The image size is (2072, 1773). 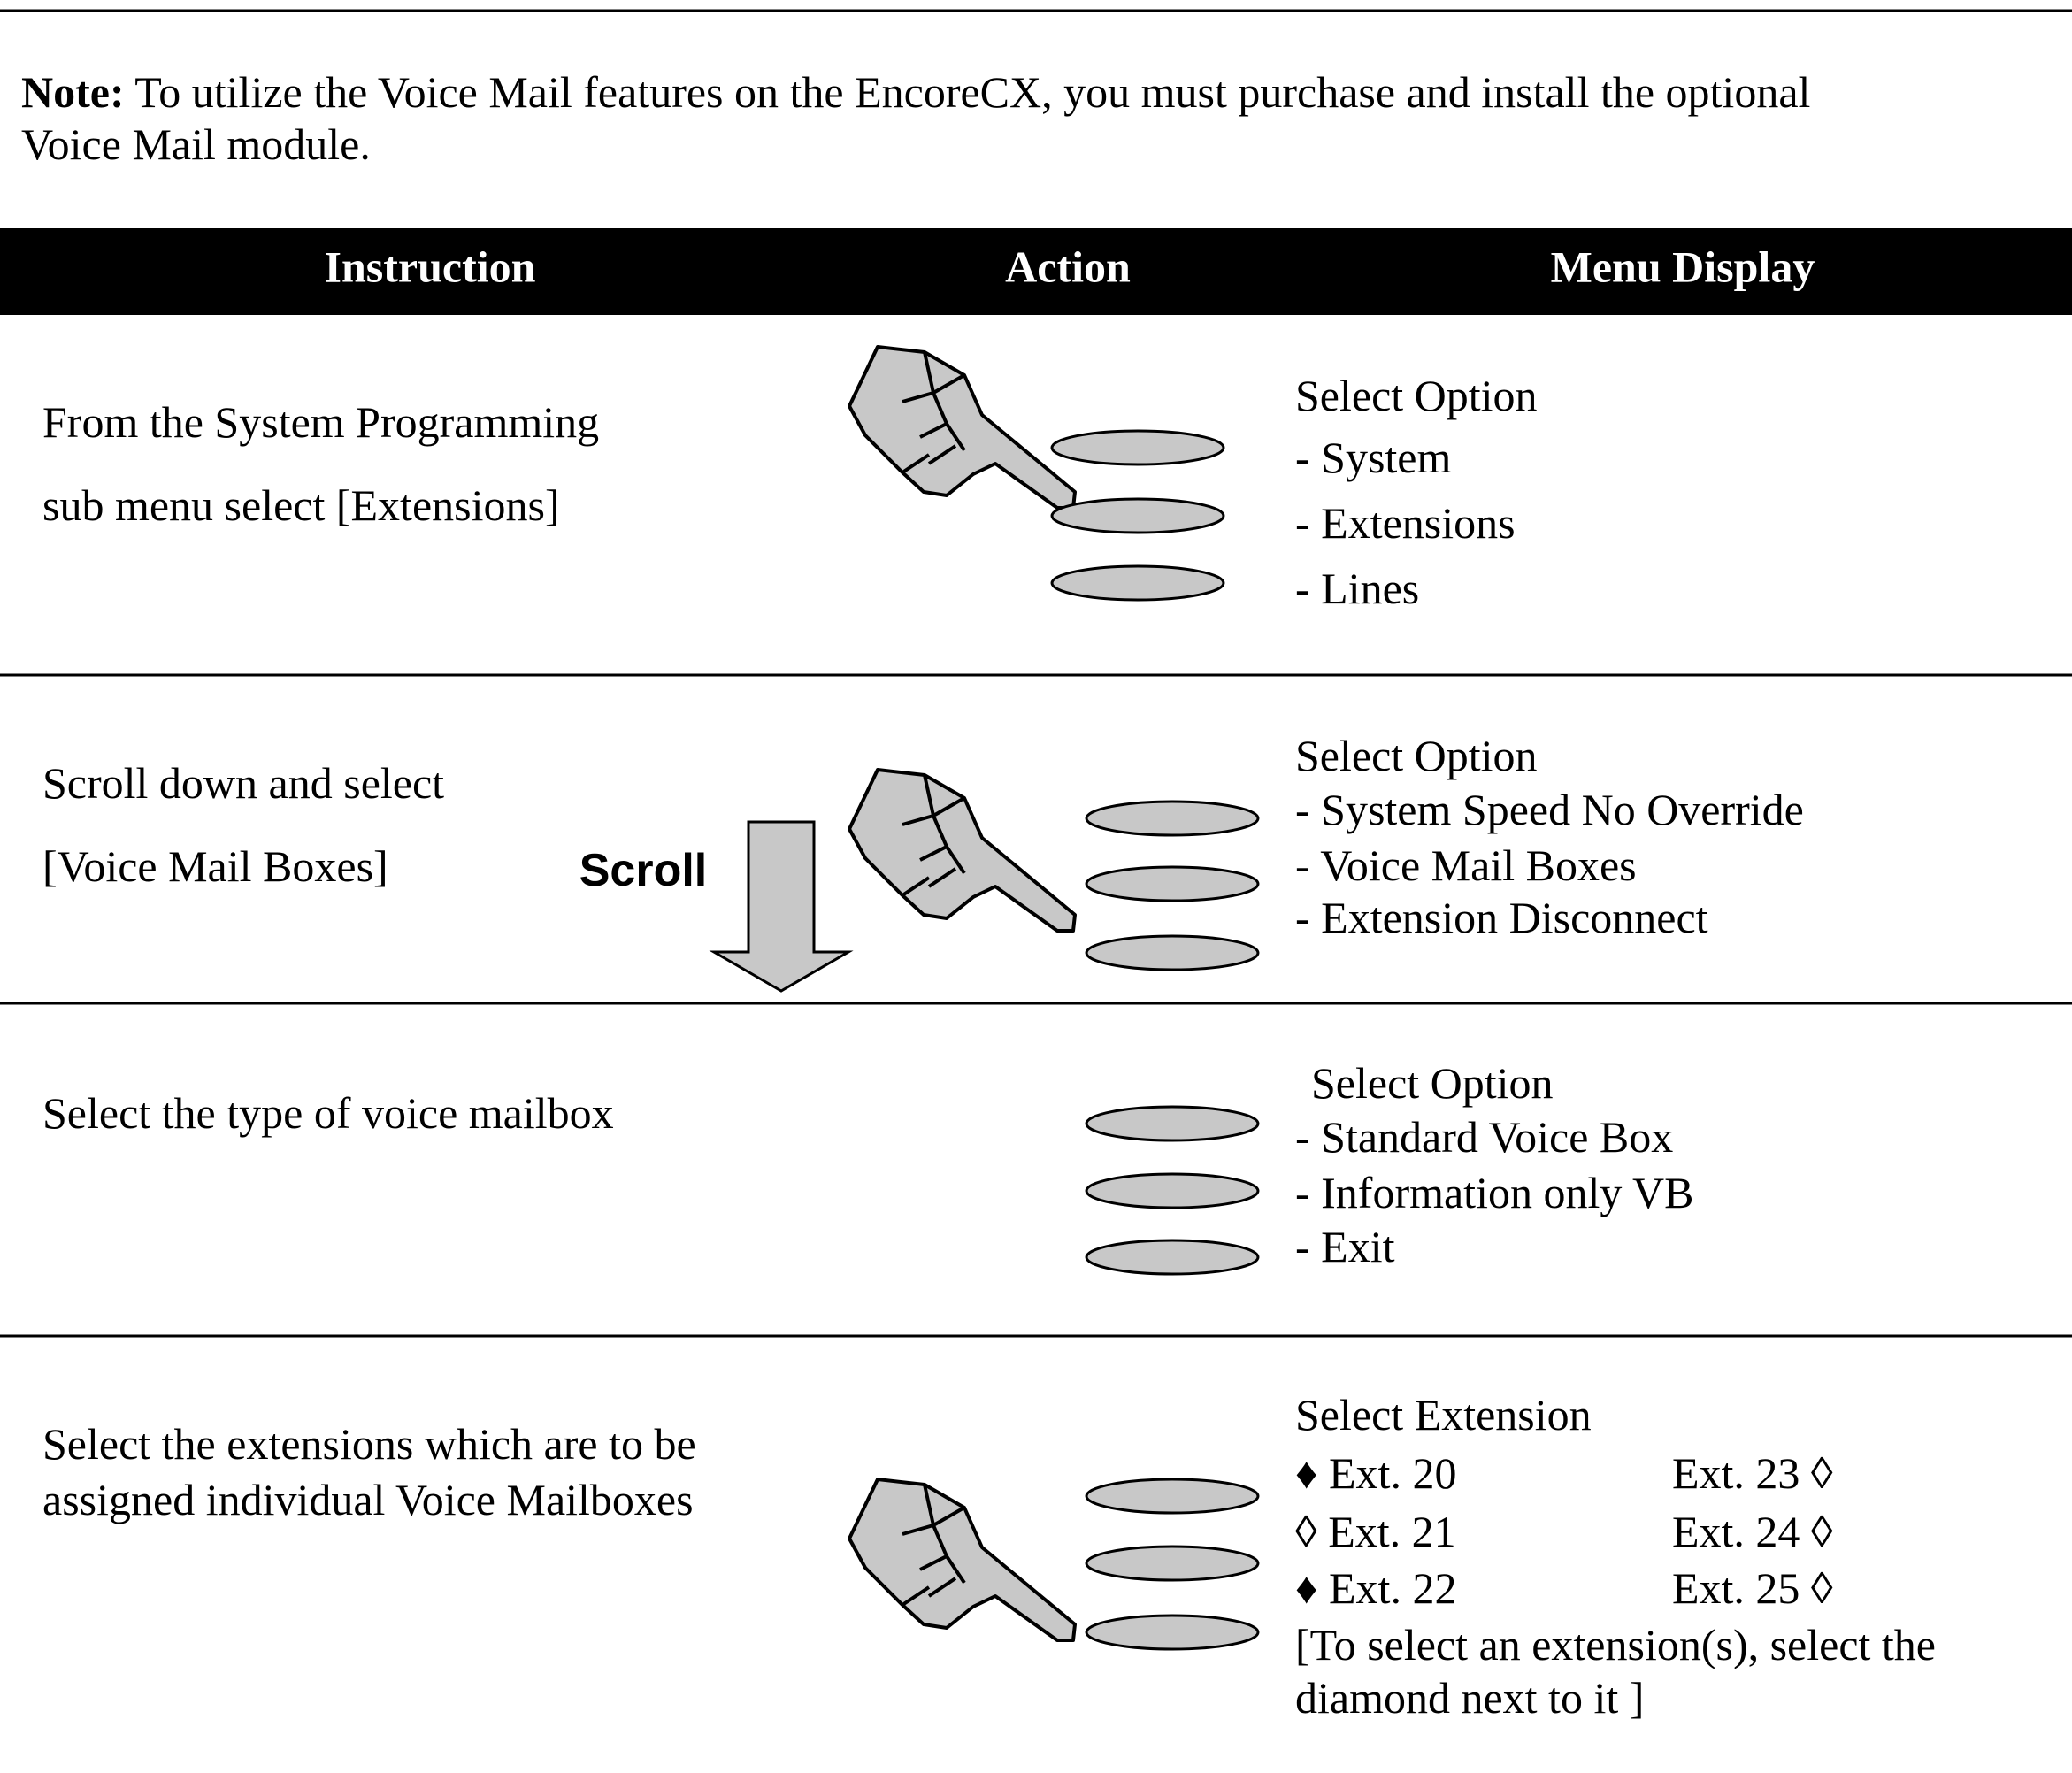 I want to click on menu-line: Ext. 25 ◊, so click(x=1753, y=1588).